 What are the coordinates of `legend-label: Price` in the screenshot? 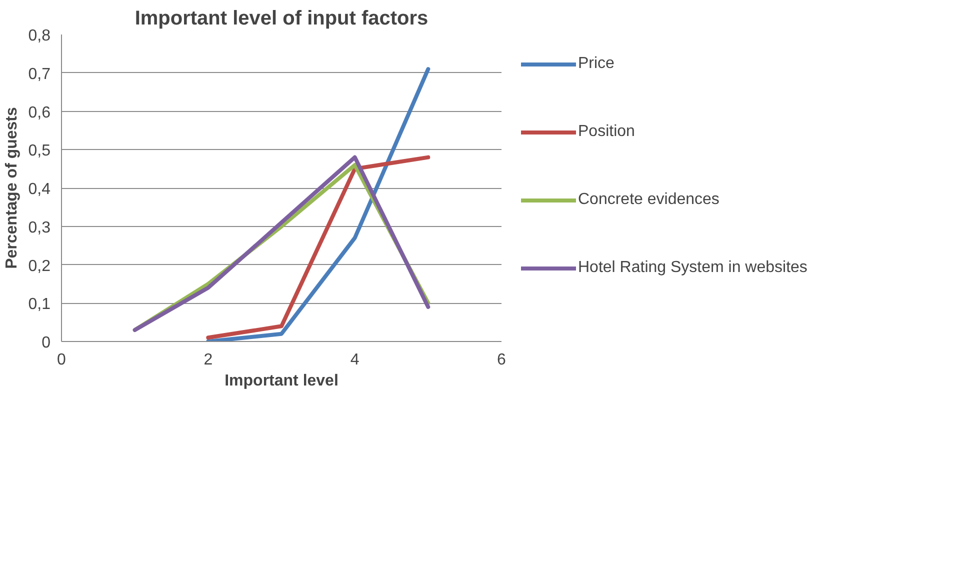 It's located at (596, 64).